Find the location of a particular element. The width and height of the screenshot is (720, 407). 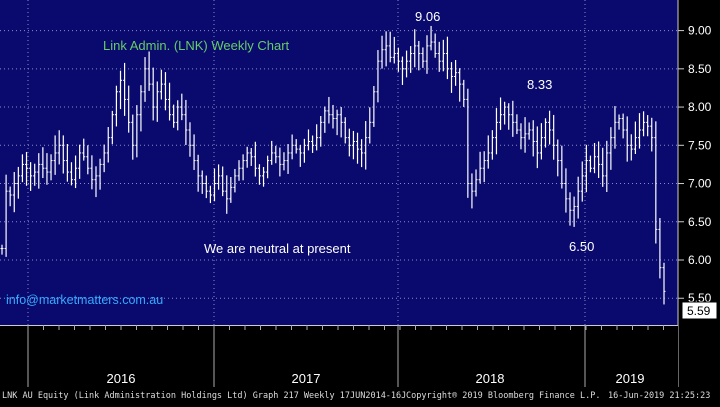

last-price-label: 5.59 is located at coordinates (699, 311).